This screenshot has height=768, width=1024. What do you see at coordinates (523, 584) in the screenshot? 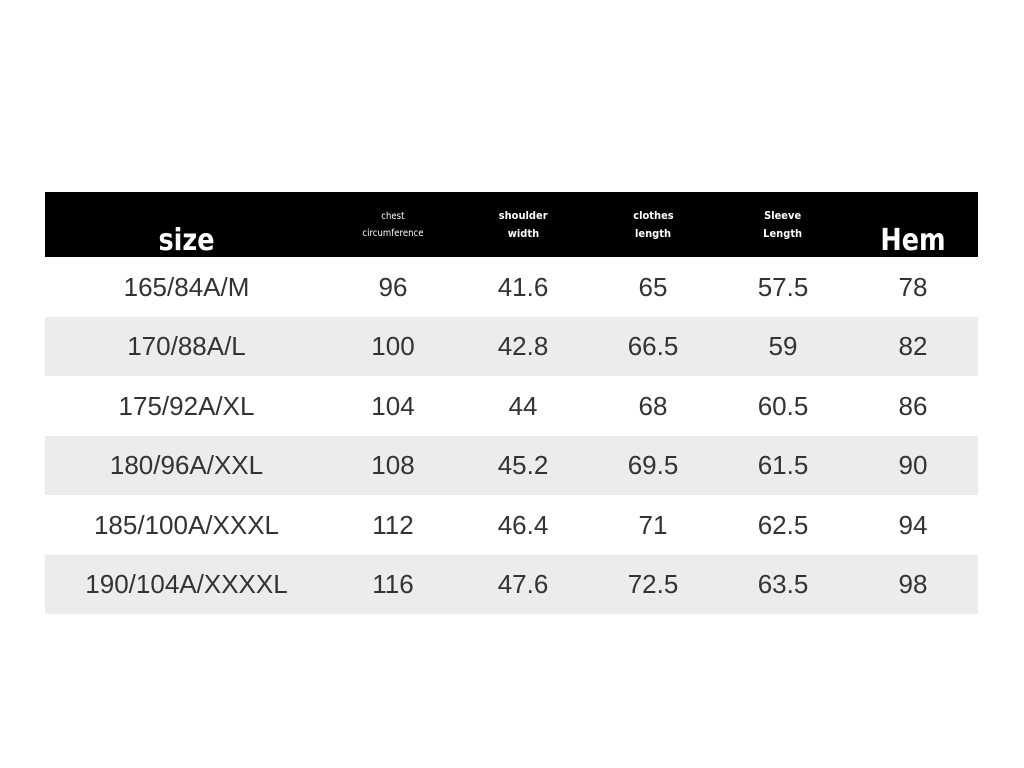
I see `table-cell: 47.6` at bounding box center [523, 584].